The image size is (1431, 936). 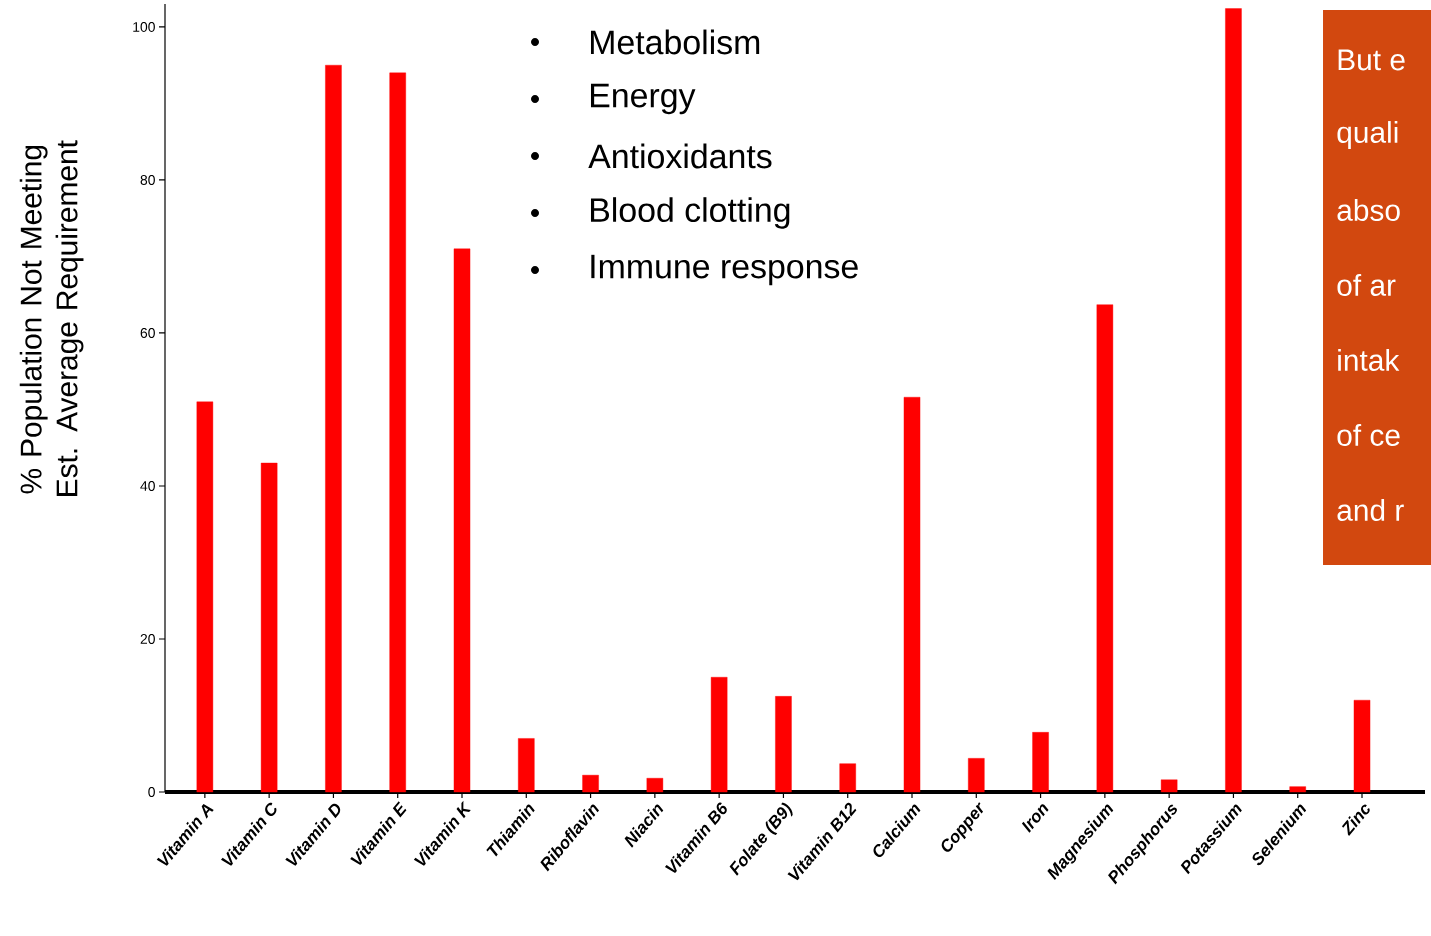 What do you see at coordinates (680, 156) in the screenshot?
I see `annotation: Antioxidants` at bounding box center [680, 156].